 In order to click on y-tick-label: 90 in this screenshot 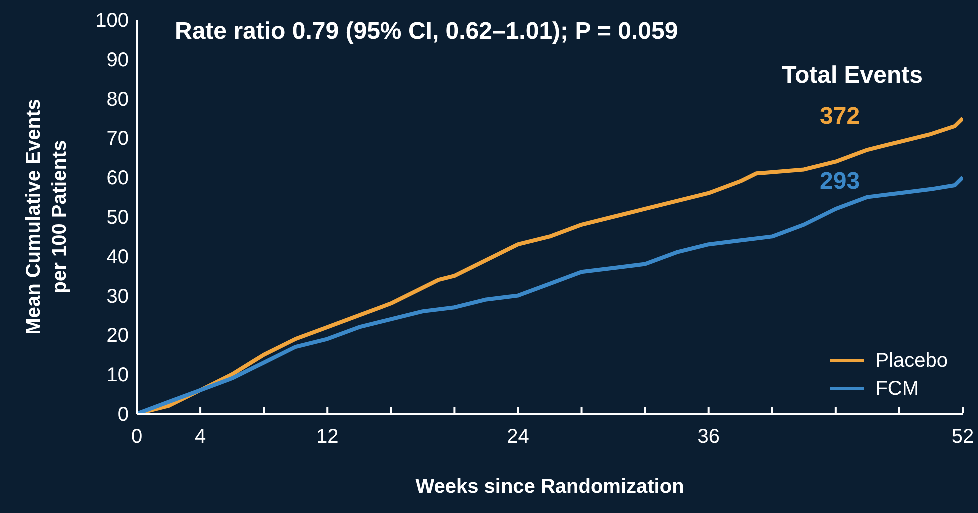, I will do `click(117, 60)`.